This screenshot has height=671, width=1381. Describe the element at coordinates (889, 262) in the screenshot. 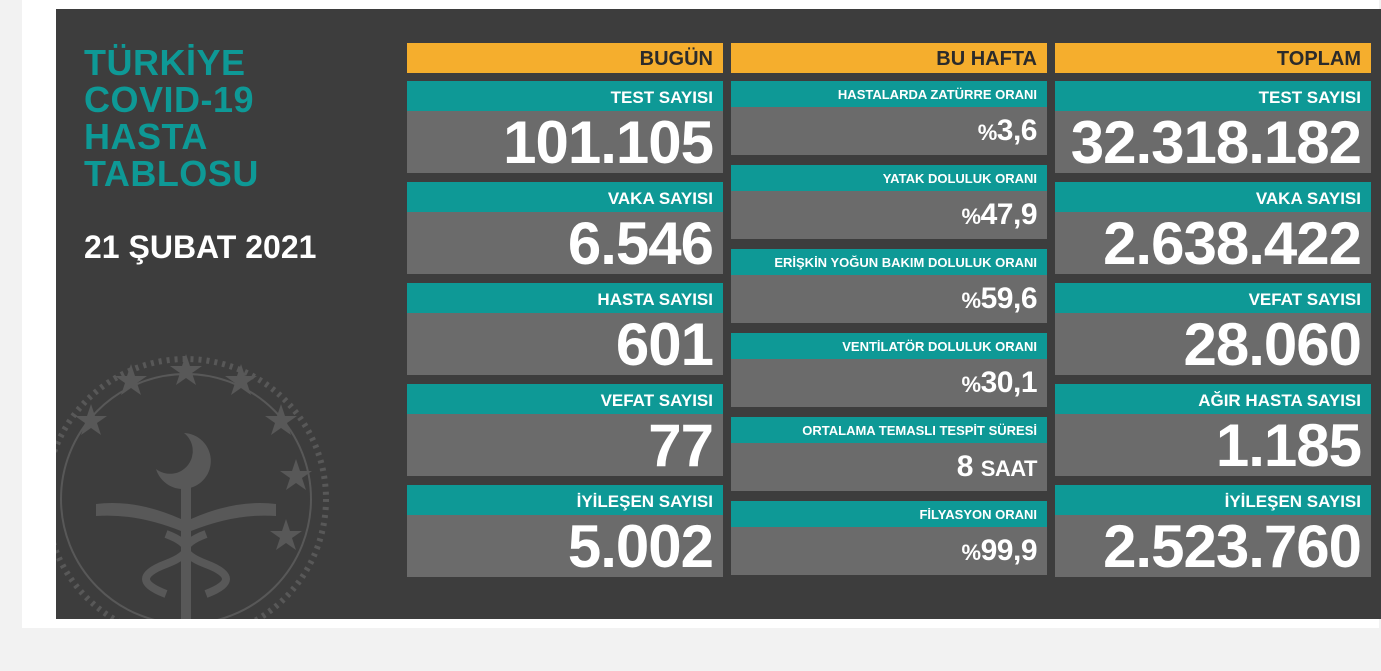

I see `card-label: ERİŞKİN YOĞUN BAKIM DOLULUK ORANI` at that location.